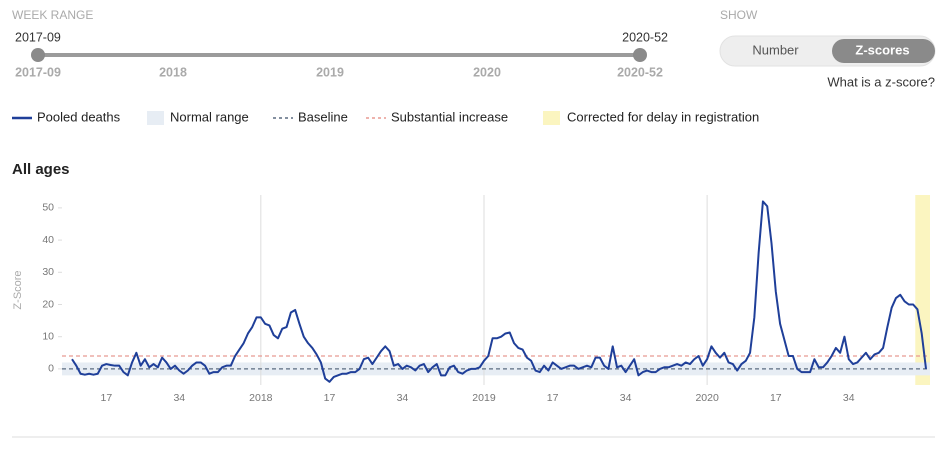  I want to click on slider-tick-label: 2017-09, so click(38, 72).